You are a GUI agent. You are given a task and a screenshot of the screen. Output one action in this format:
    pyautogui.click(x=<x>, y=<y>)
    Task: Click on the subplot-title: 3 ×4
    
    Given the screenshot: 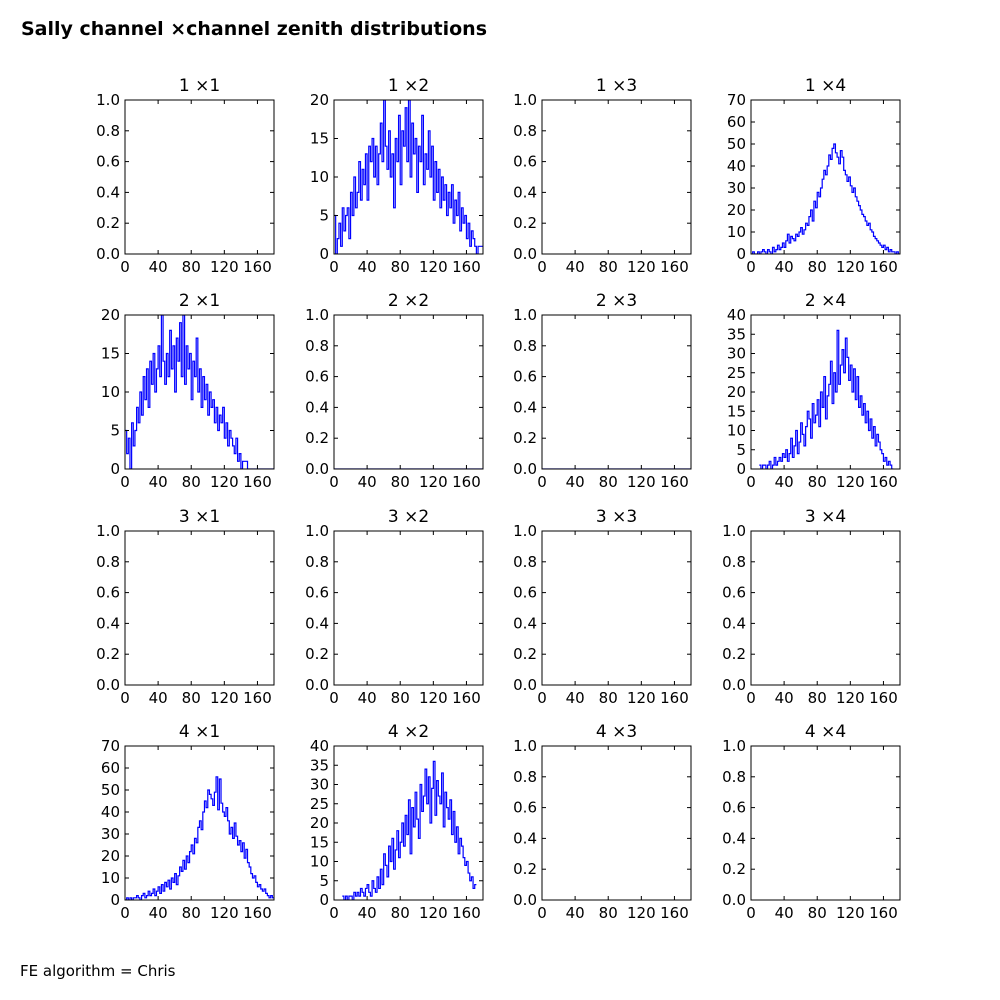 What is the action you would take?
    pyautogui.click(x=825, y=517)
    